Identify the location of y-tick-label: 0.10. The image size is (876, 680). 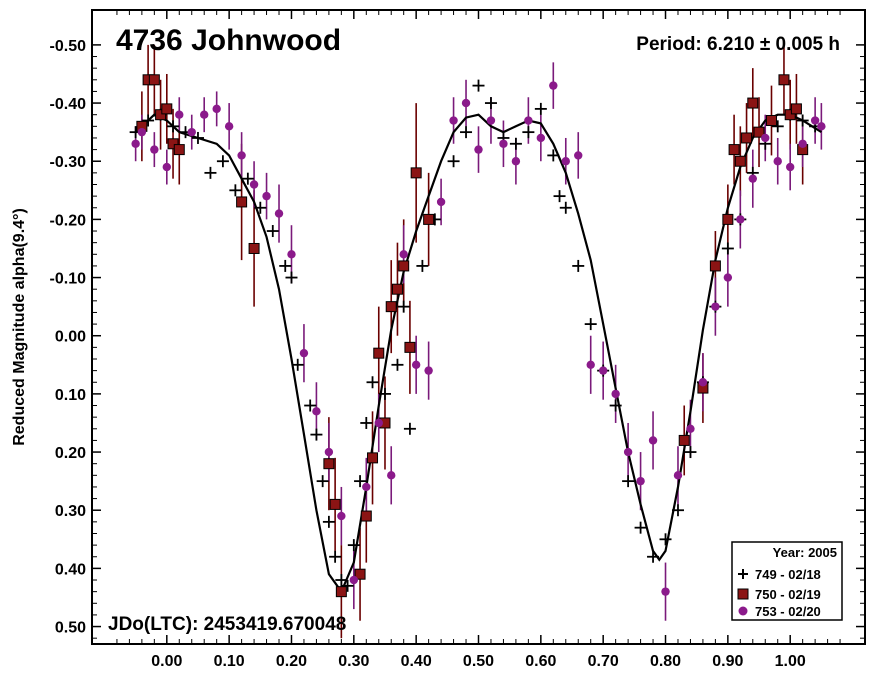
(70, 395).